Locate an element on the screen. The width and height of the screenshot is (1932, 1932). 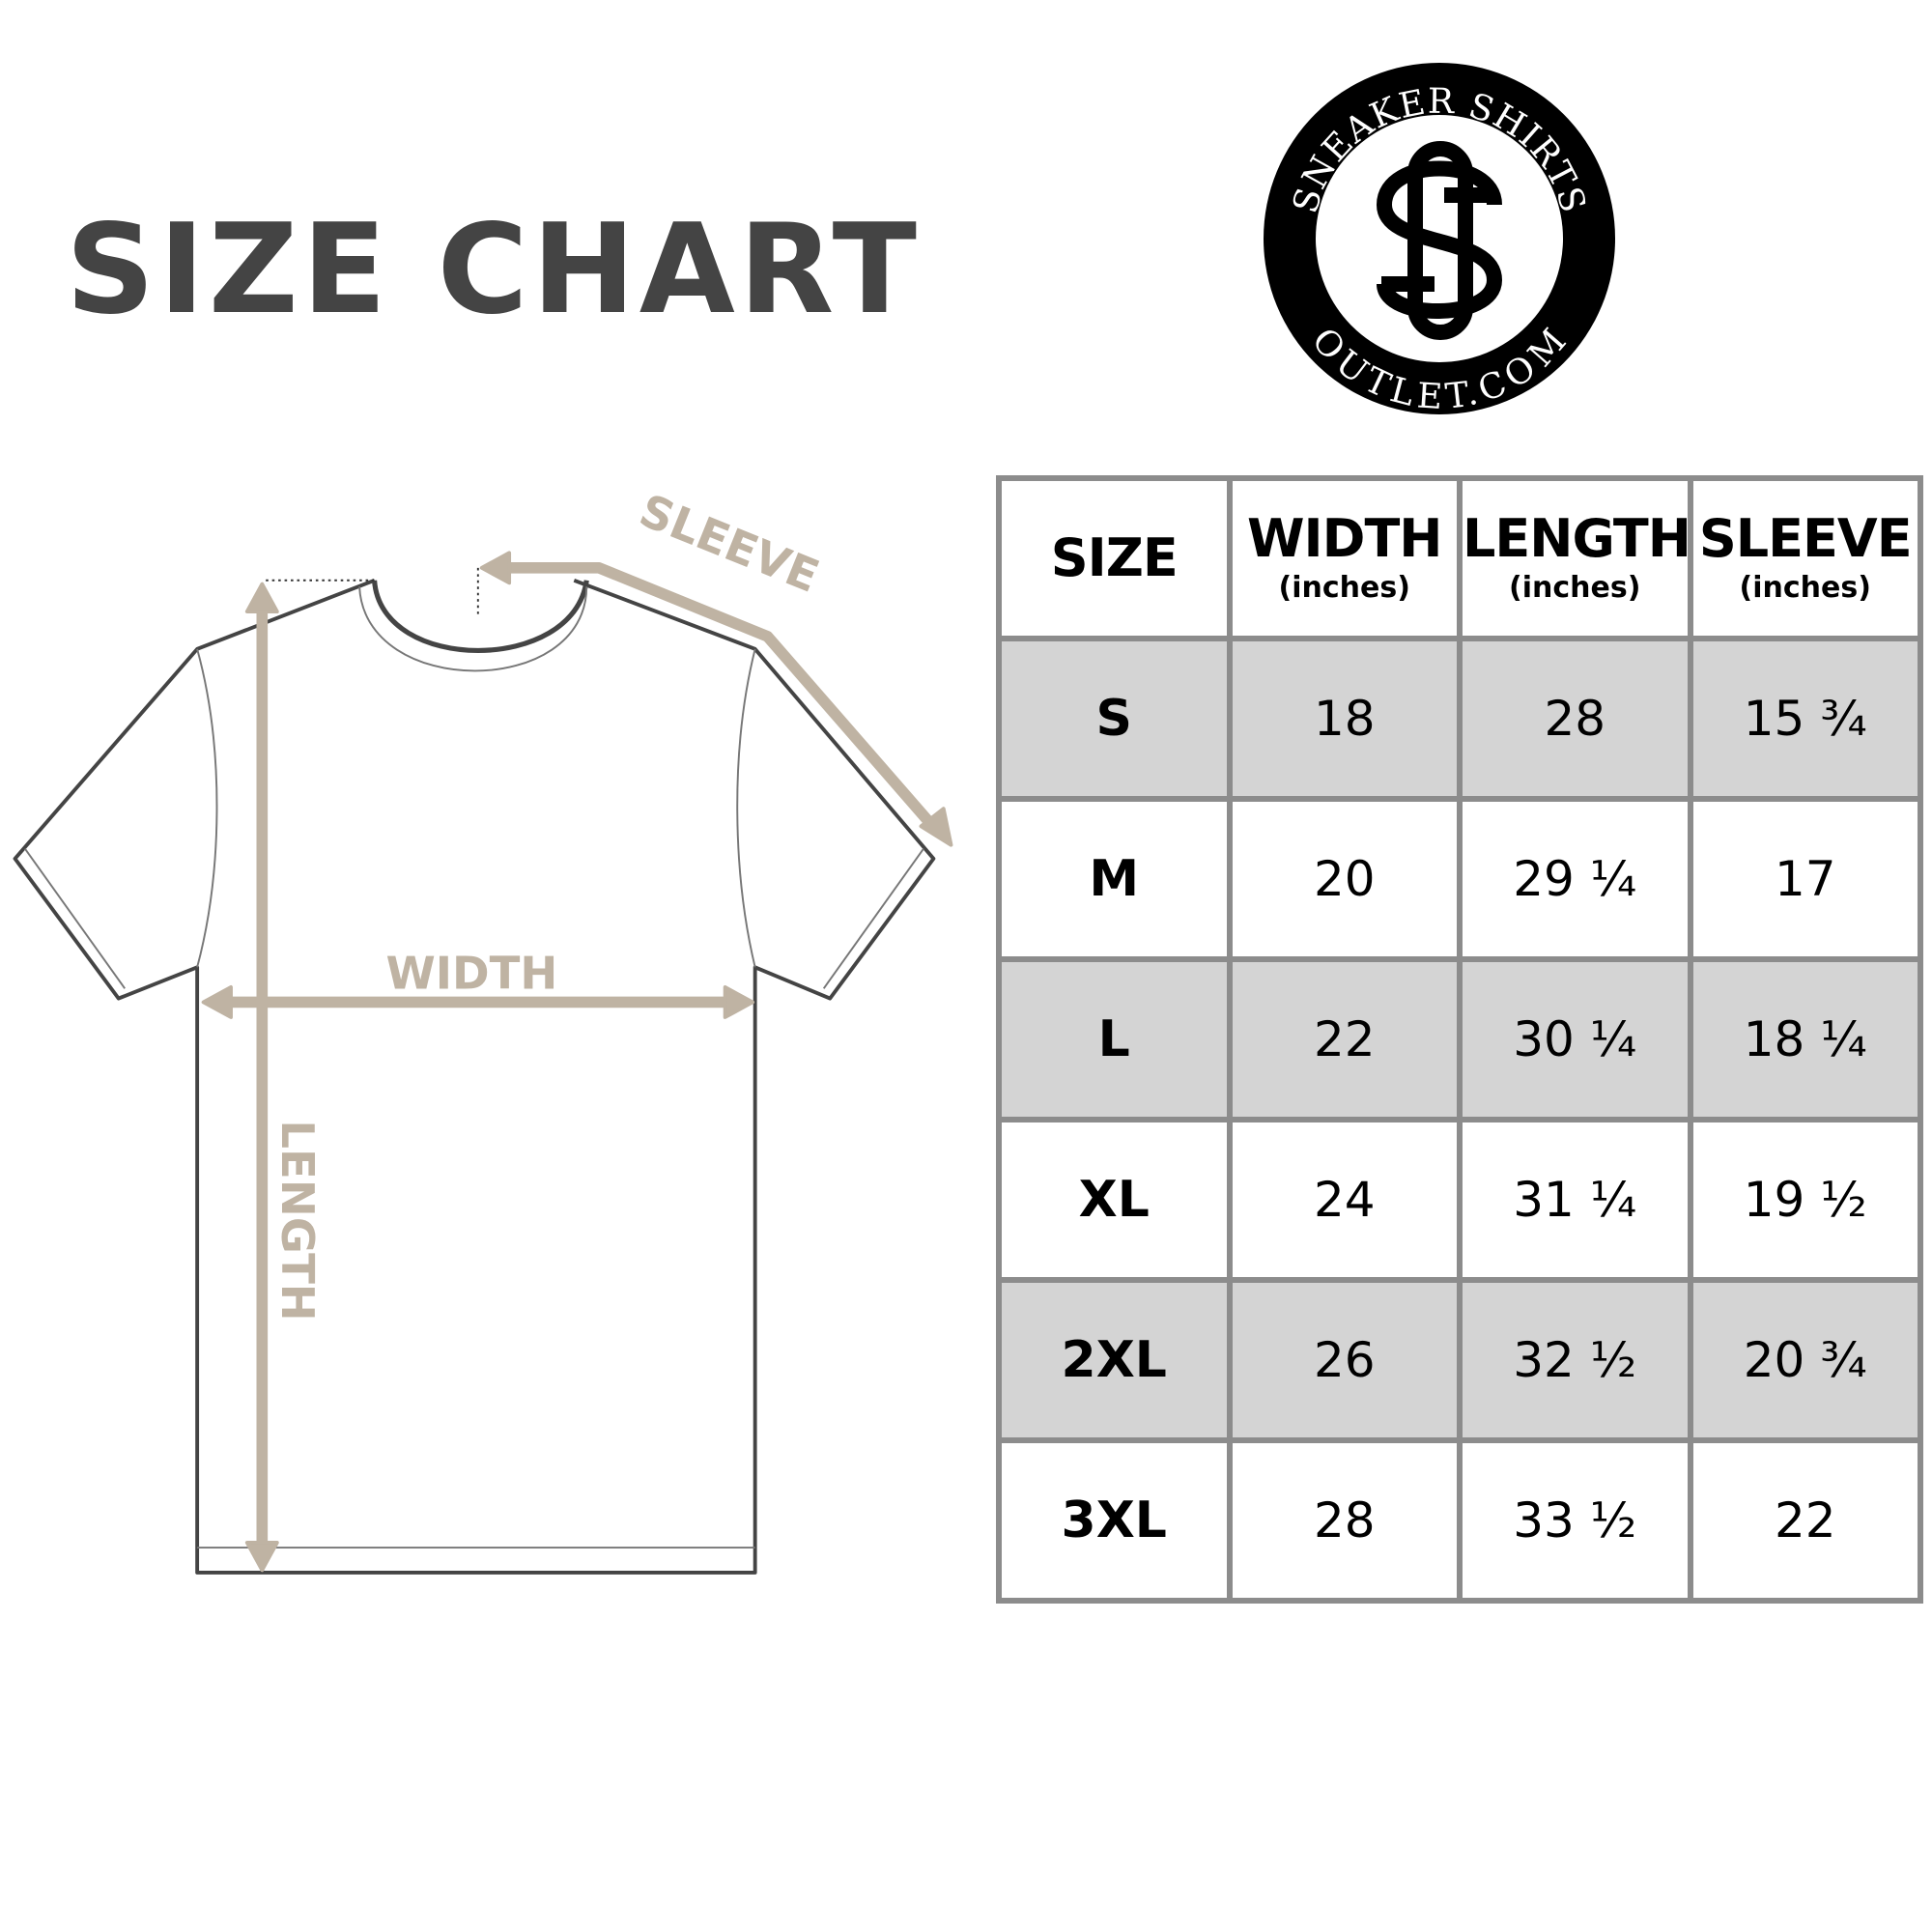
size-cell: L is located at coordinates (1114, 1039).